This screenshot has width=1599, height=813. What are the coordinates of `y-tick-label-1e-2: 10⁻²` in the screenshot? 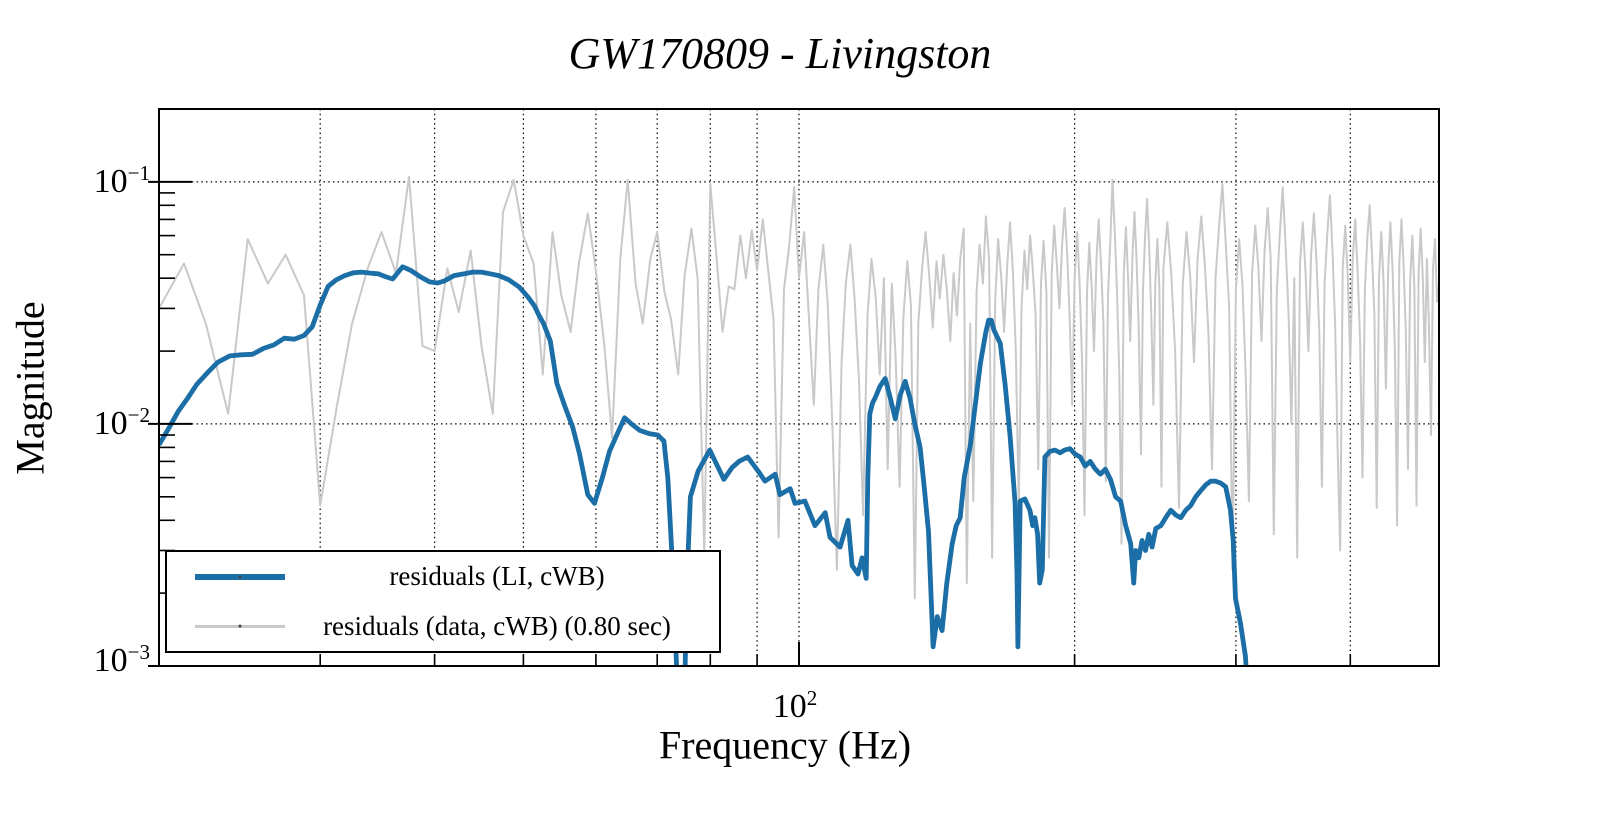 It's located at (122, 423).